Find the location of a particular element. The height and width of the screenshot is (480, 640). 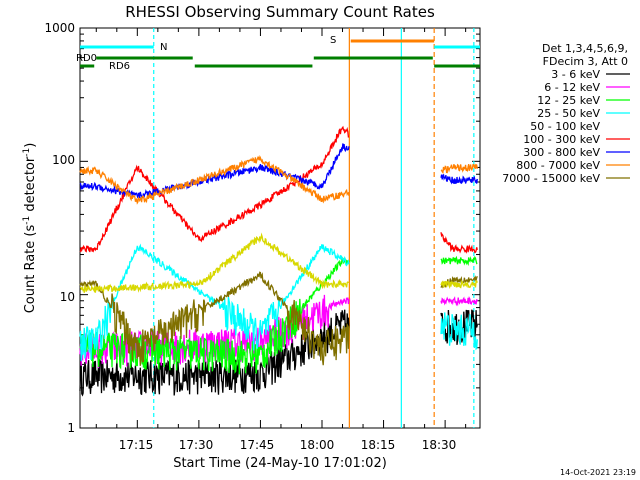

legend-entry: 100 - 300 keV is located at coordinates (576, 139).